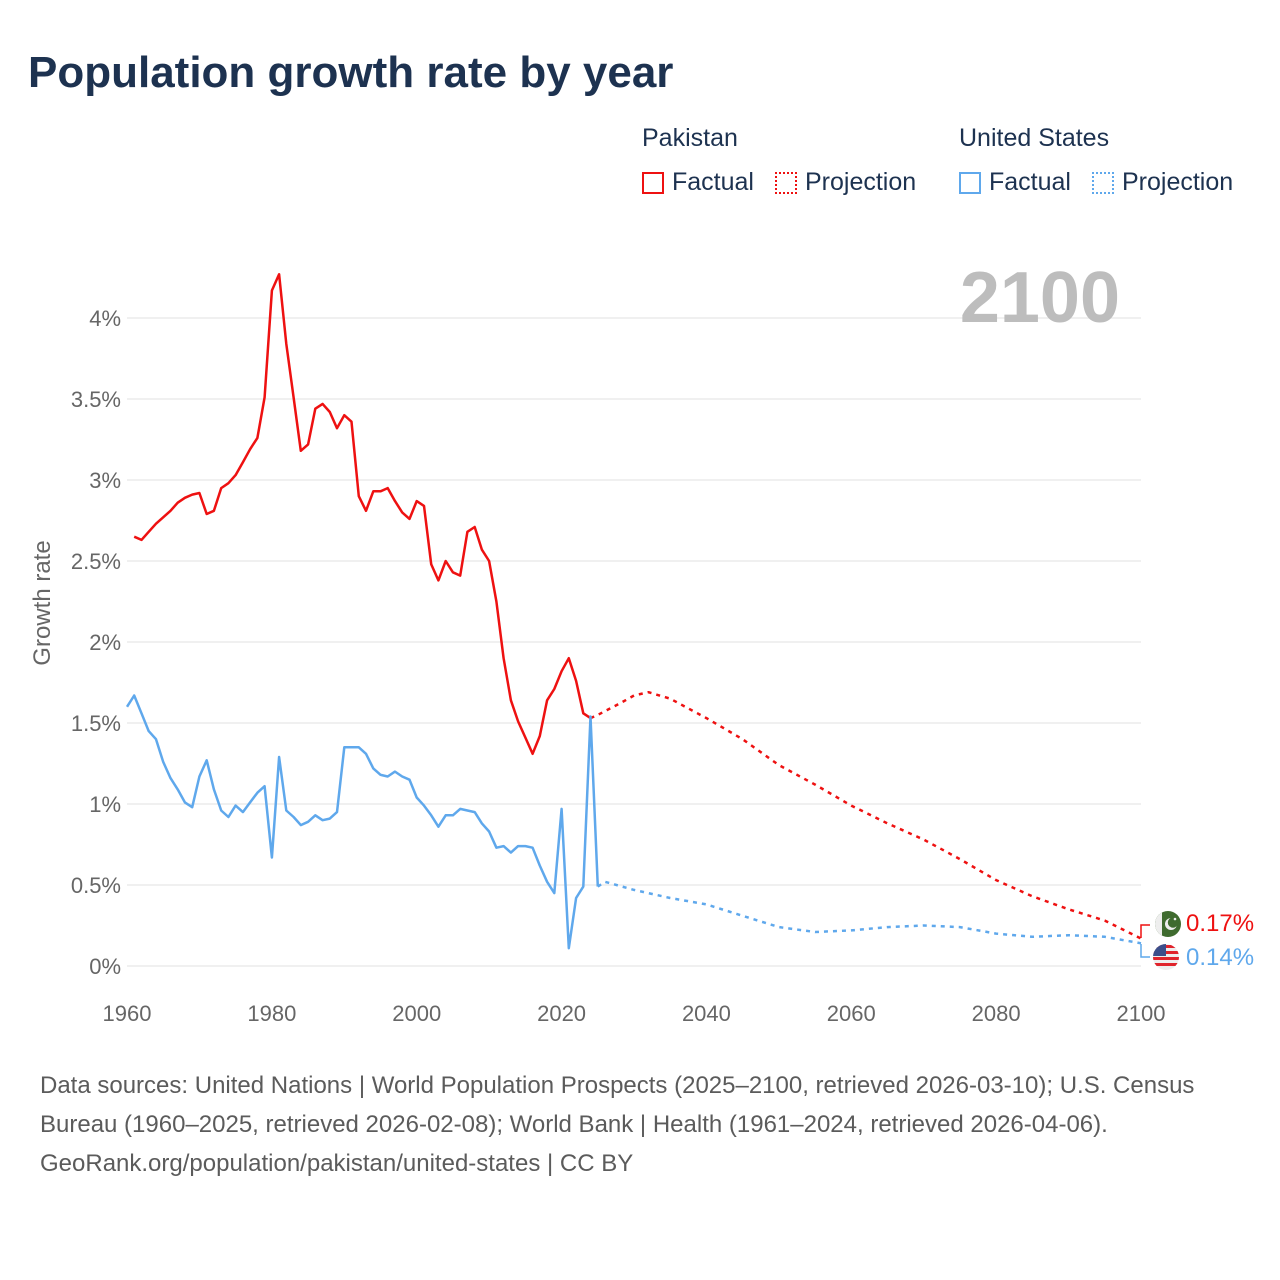 This screenshot has height=1280, width=1280. Describe the element at coordinates (362, 514) in the screenshot. I see `series-line-pakistan-factual` at that location.